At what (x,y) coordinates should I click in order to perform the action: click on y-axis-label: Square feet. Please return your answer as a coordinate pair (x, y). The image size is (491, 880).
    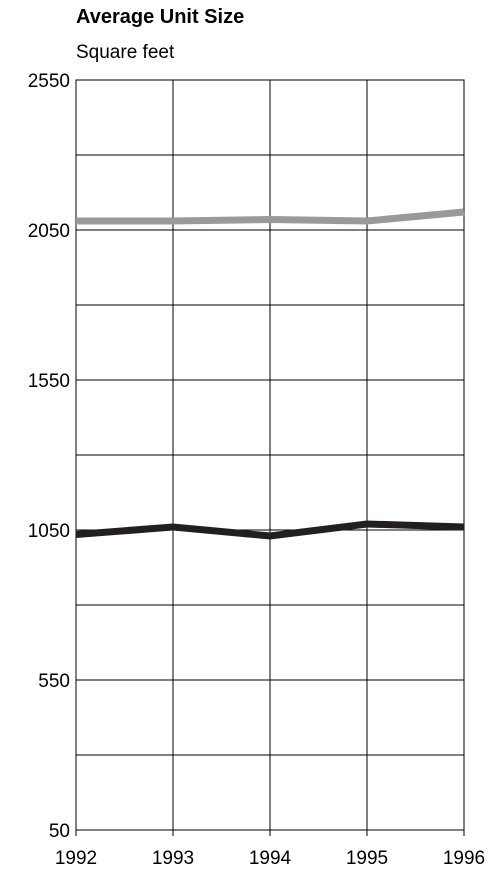
    Looking at the image, I should click on (125, 52).